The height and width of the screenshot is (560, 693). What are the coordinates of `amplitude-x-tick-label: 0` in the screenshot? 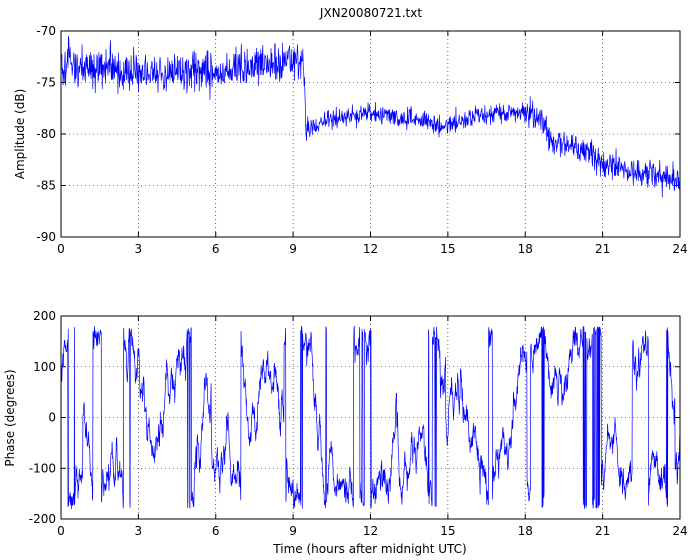 It's located at (61, 249).